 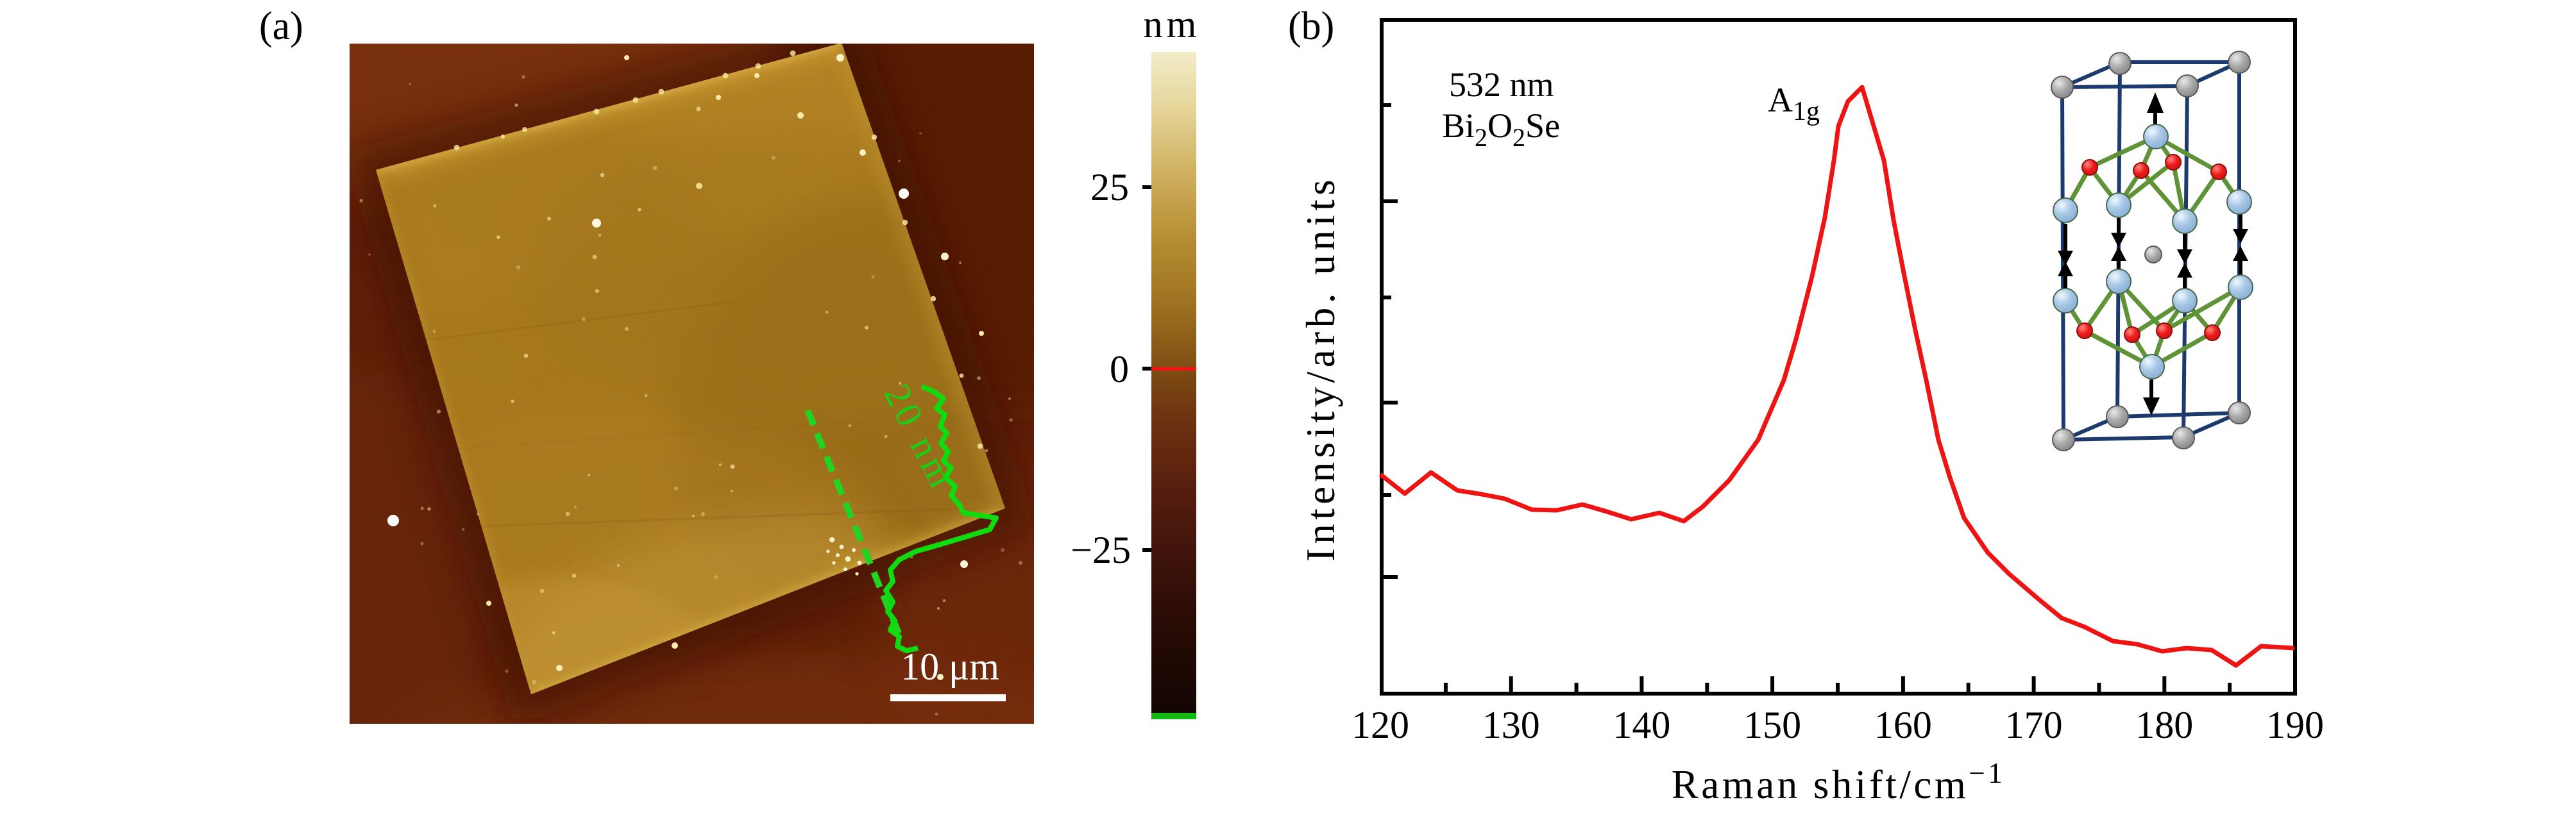 I want to click on svg-text: 160, so click(x=1903, y=725).